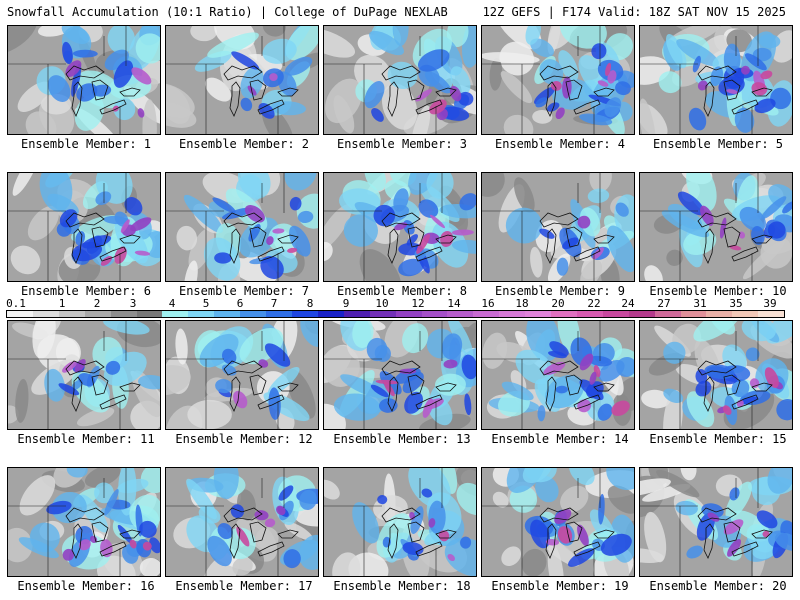  What do you see at coordinates (402, 291) in the screenshot?
I see `member-label: Ensemble Member: 8` at bounding box center [402, 291].